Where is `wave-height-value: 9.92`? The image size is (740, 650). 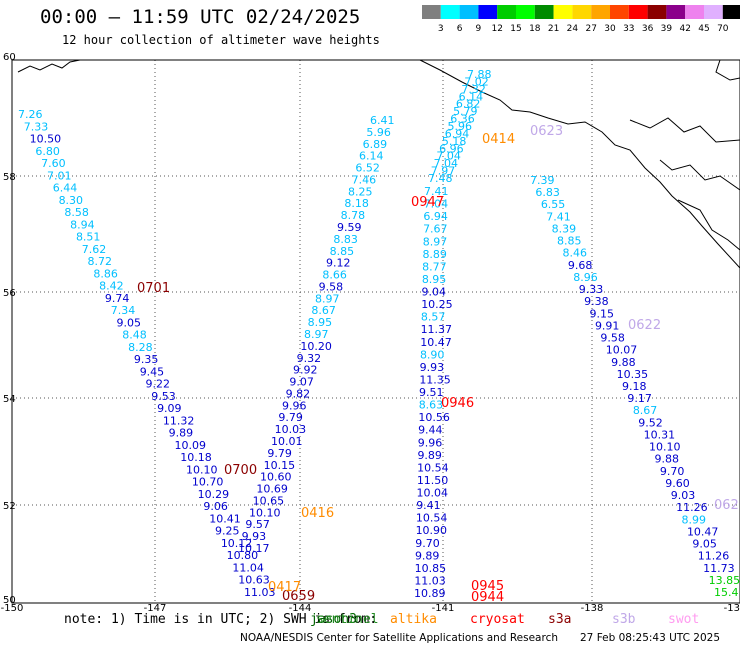
wave-height-value: 9.92 is located at coordinates (305, 370).